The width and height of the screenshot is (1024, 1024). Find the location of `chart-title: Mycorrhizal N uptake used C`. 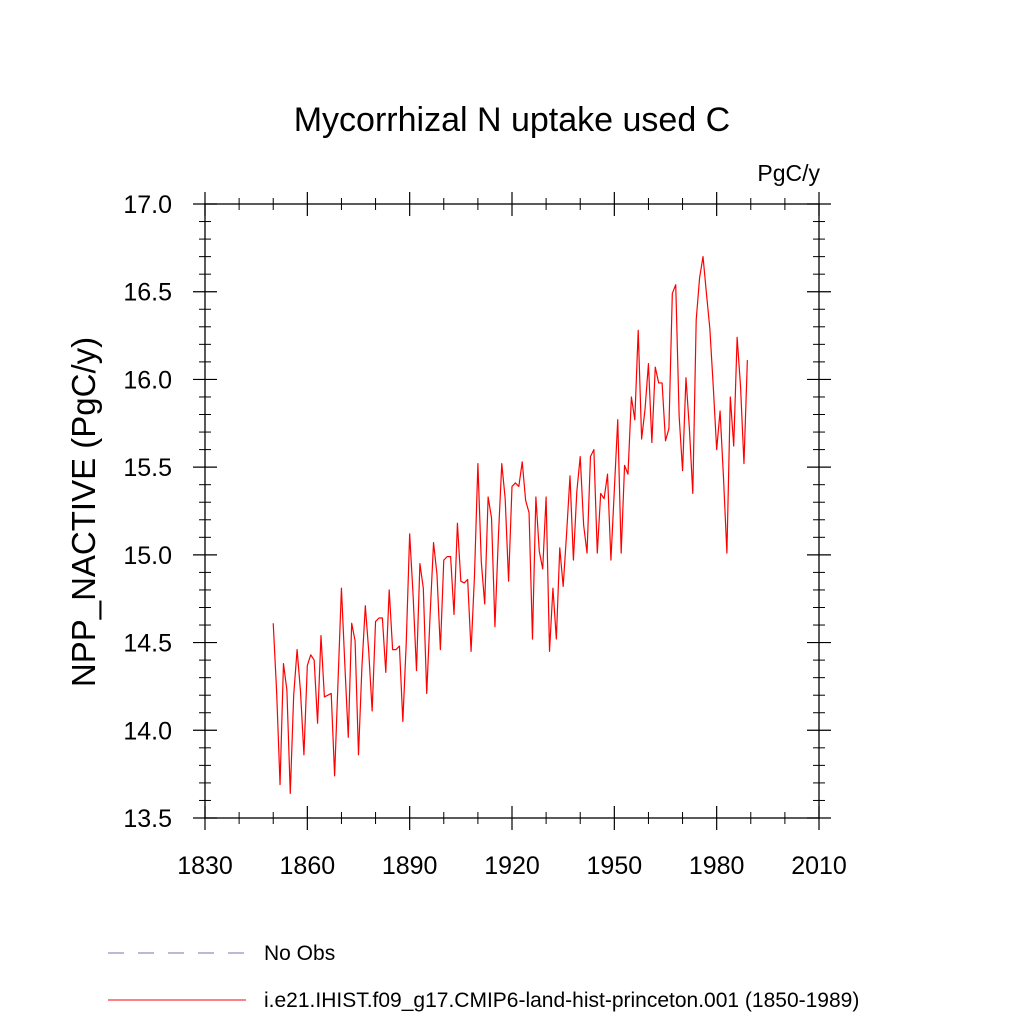

chart-title: Mycorrhizal N uptake used C is located at coordinates (512, 120).